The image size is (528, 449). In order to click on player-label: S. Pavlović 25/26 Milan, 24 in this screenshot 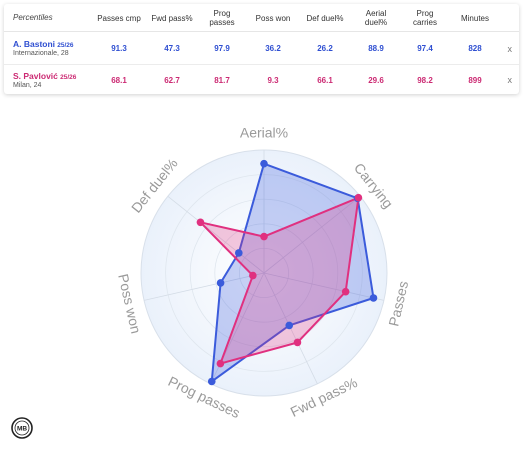, I will do `click(44, 80)`.